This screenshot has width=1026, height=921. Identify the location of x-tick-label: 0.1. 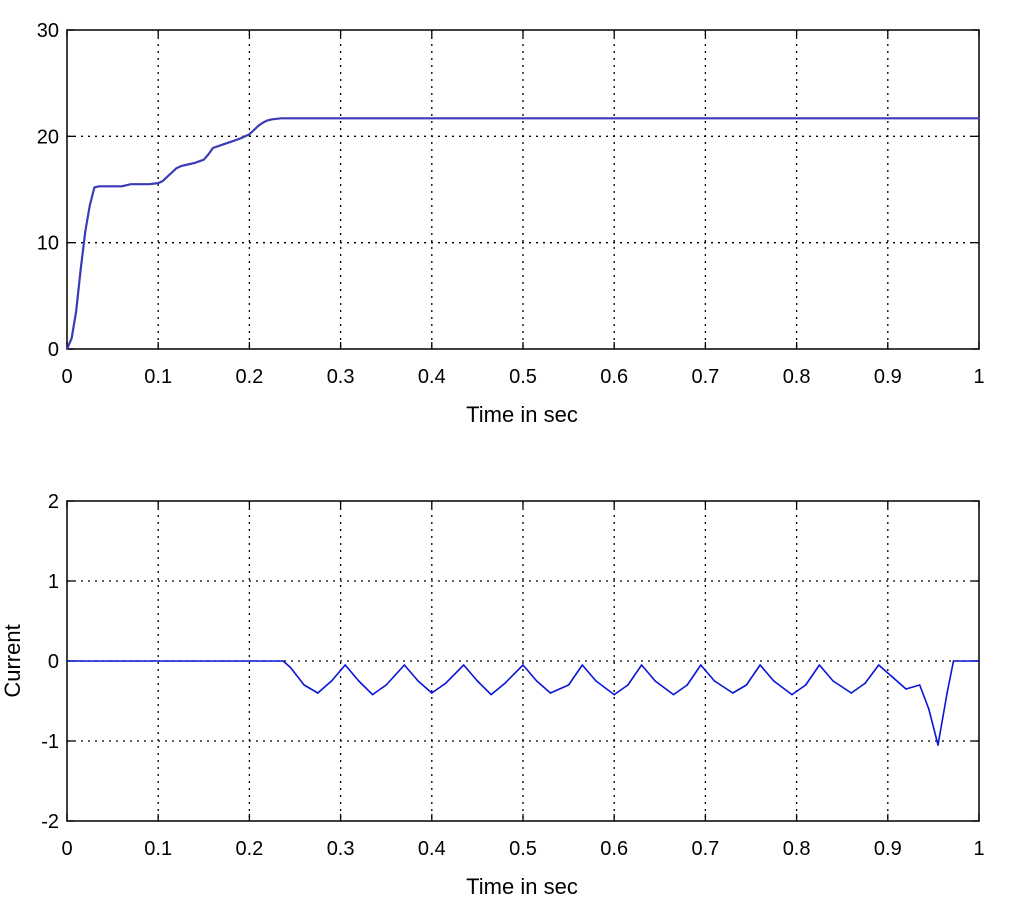
(158, 377).